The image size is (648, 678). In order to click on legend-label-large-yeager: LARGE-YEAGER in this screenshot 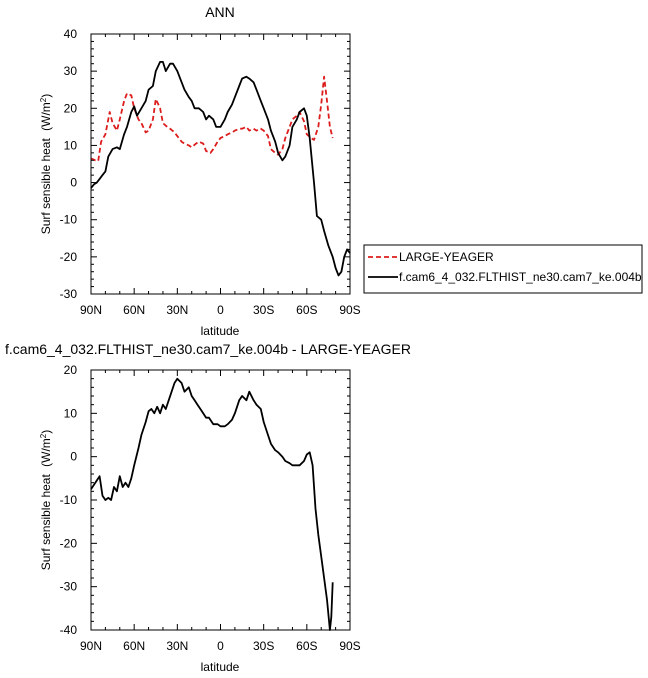, I will do `click(446, 257)`.